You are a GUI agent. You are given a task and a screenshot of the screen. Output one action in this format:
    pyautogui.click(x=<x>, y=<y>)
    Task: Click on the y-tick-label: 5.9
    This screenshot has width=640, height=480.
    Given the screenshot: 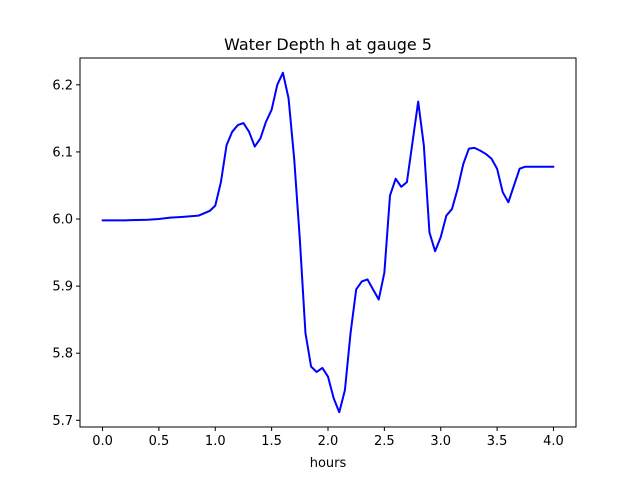 What is the action you would take?
    pyautogui.click(x=62, y=287)
    